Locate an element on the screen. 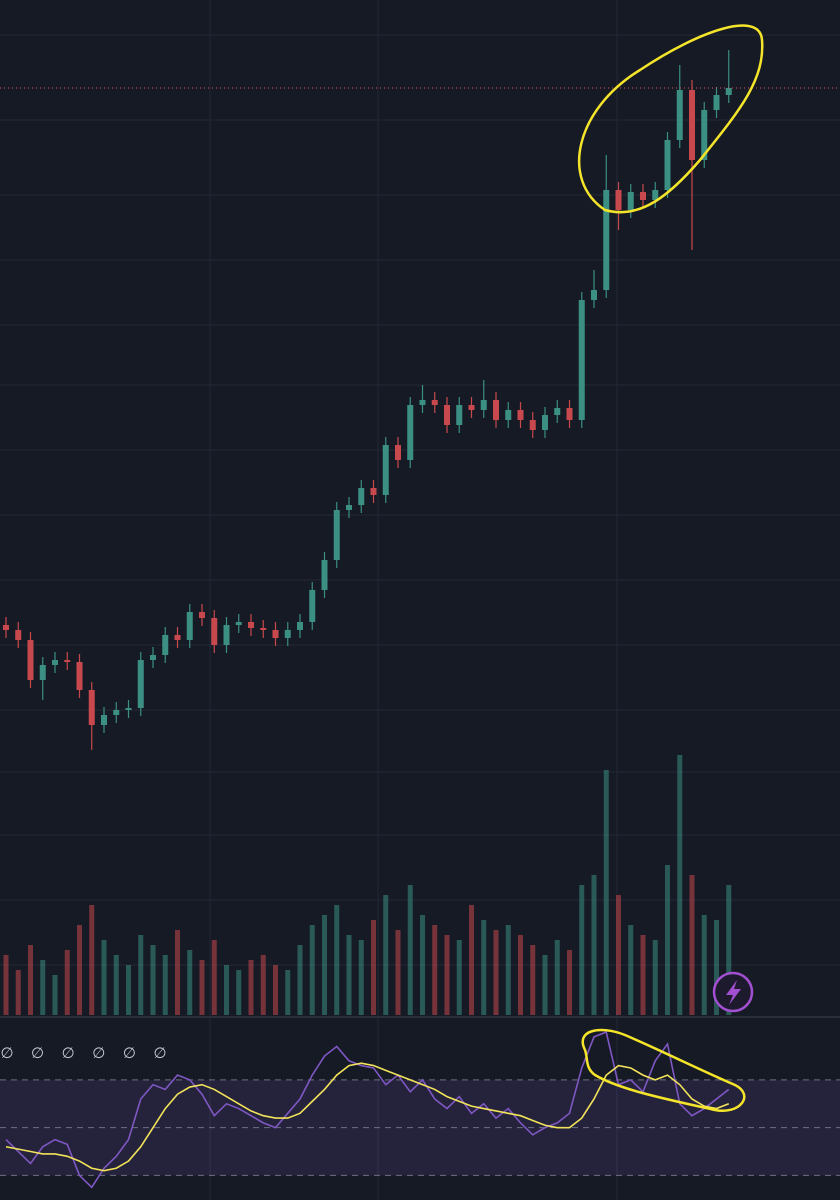 Image resolution: width=840 pixels, height=1200 pixels. rsi-pane is located at coordinates (420, 1110).